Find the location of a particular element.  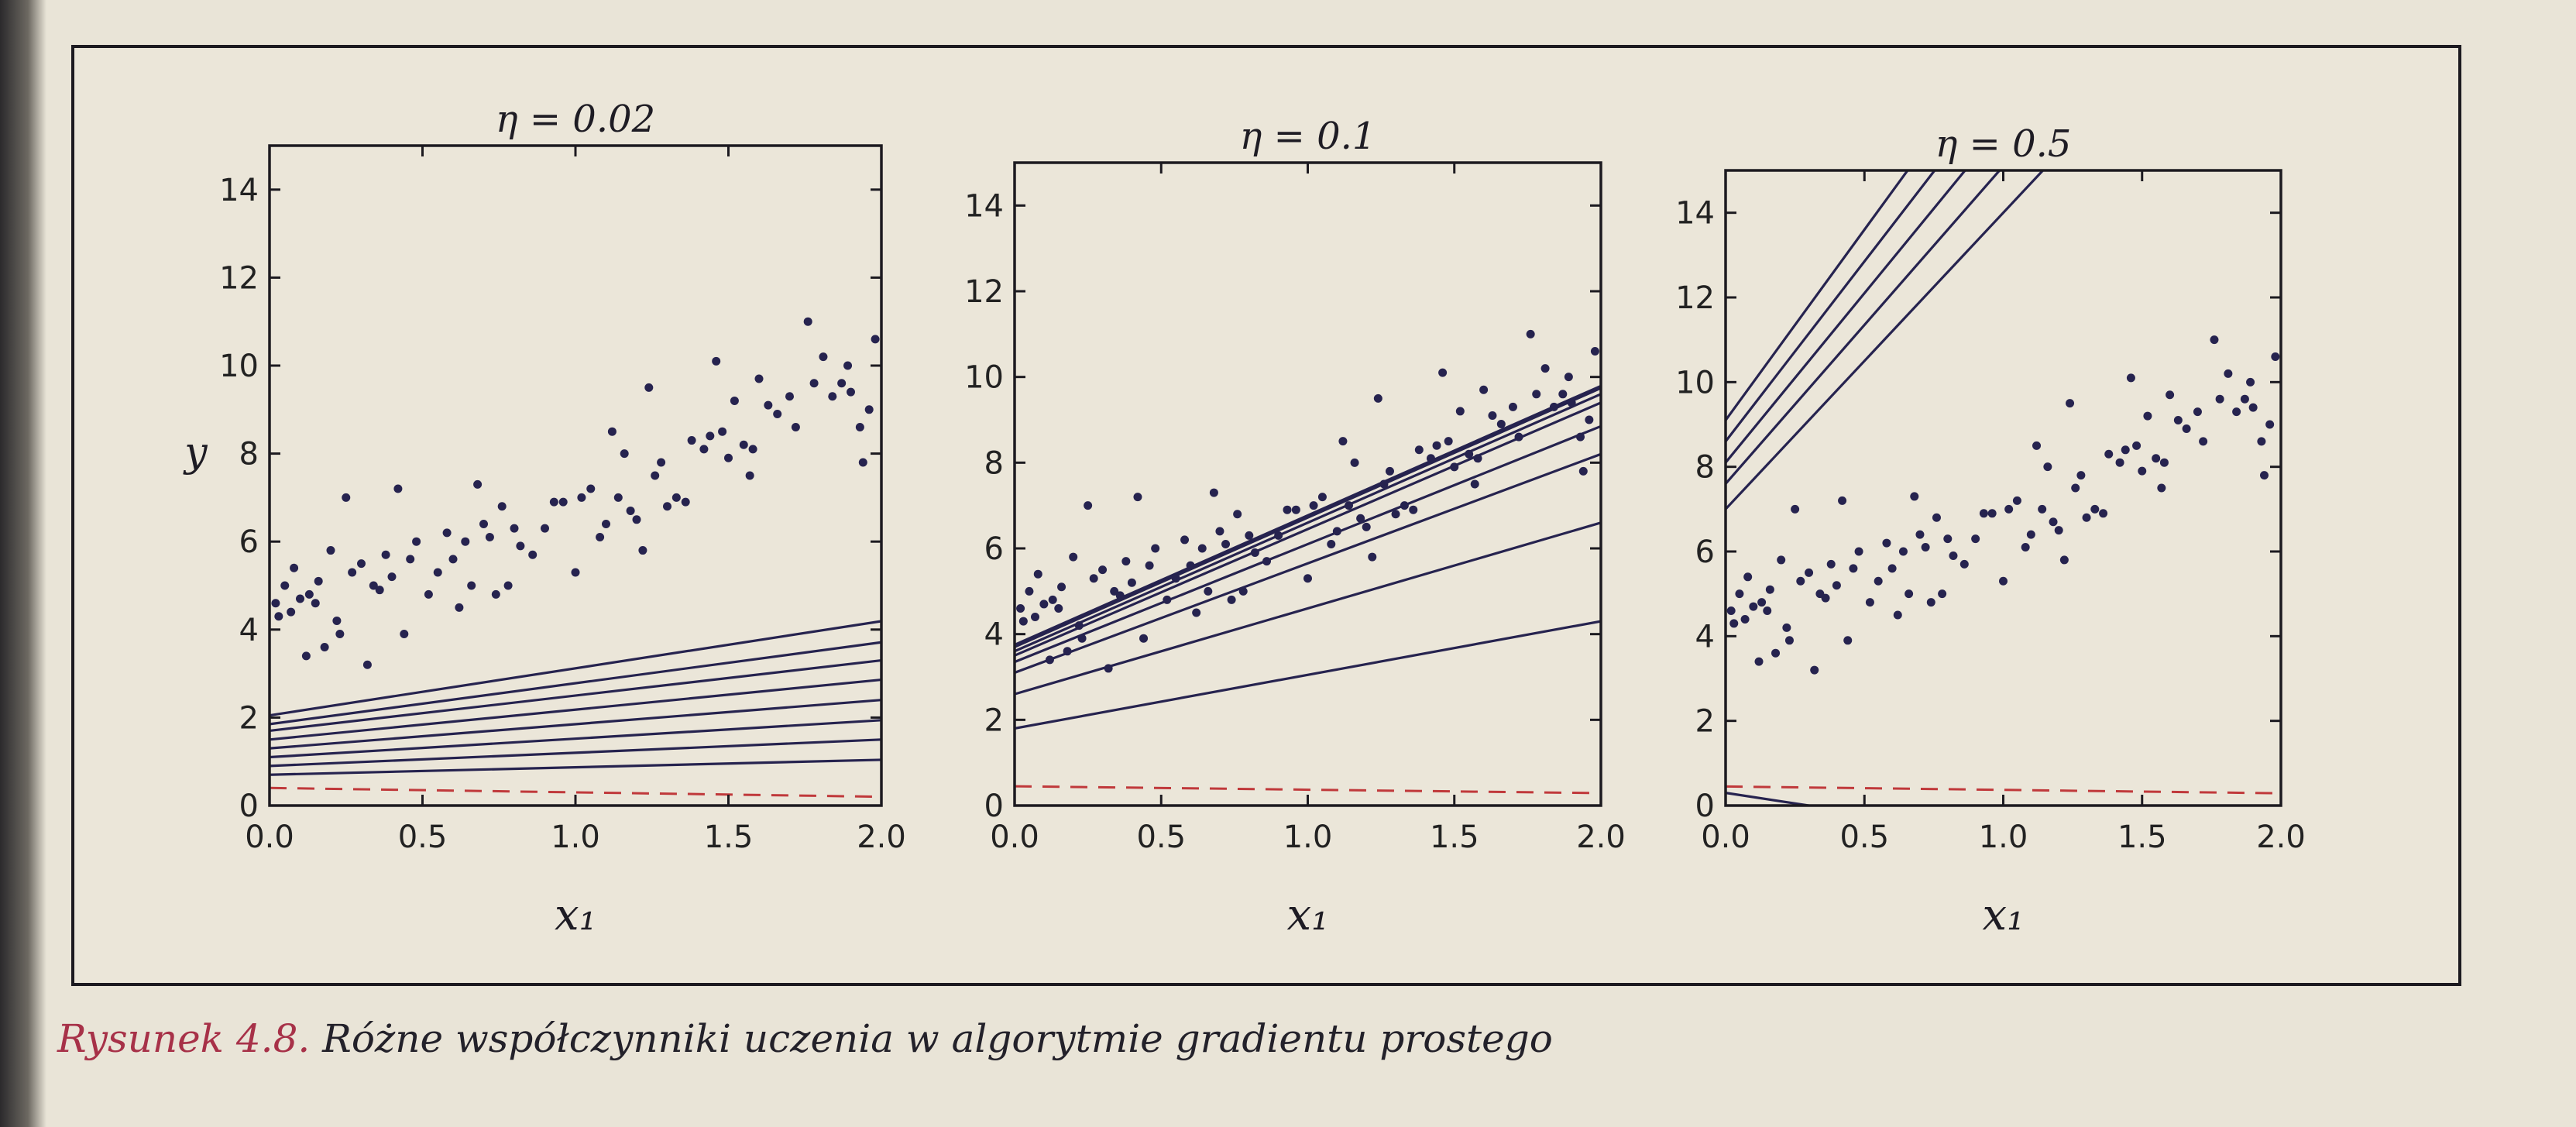

y-tick-label: 2 is located at coordinates (994, 720).